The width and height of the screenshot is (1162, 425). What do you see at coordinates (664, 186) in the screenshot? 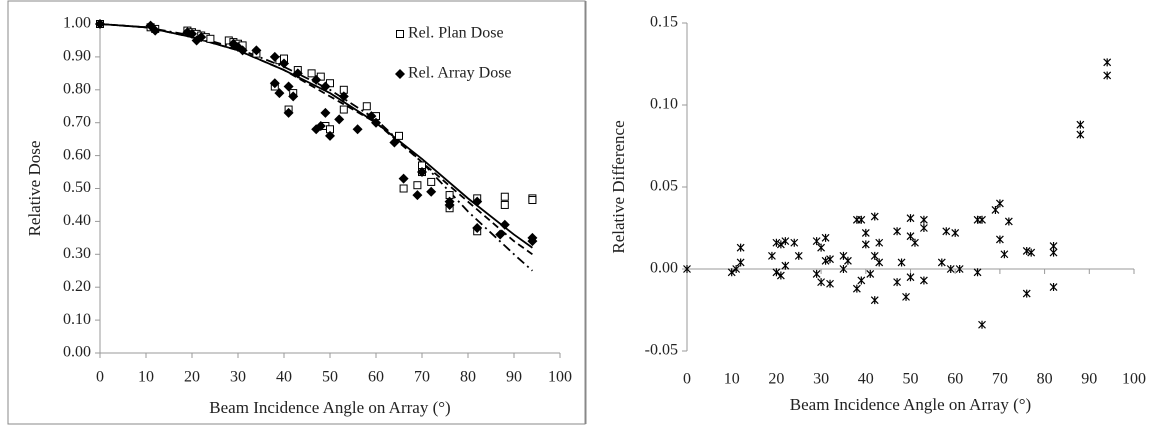
I see `y-tick-label: 0.05` at bounding box center [664, 186].